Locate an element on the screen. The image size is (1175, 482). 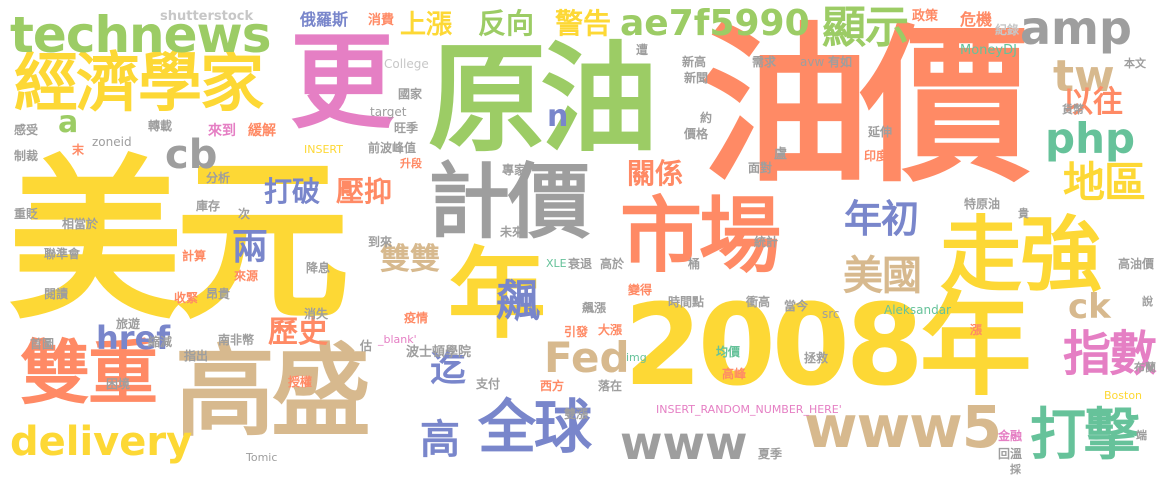
word-chonggao: 衝高 is located at coordinates (758, 302).